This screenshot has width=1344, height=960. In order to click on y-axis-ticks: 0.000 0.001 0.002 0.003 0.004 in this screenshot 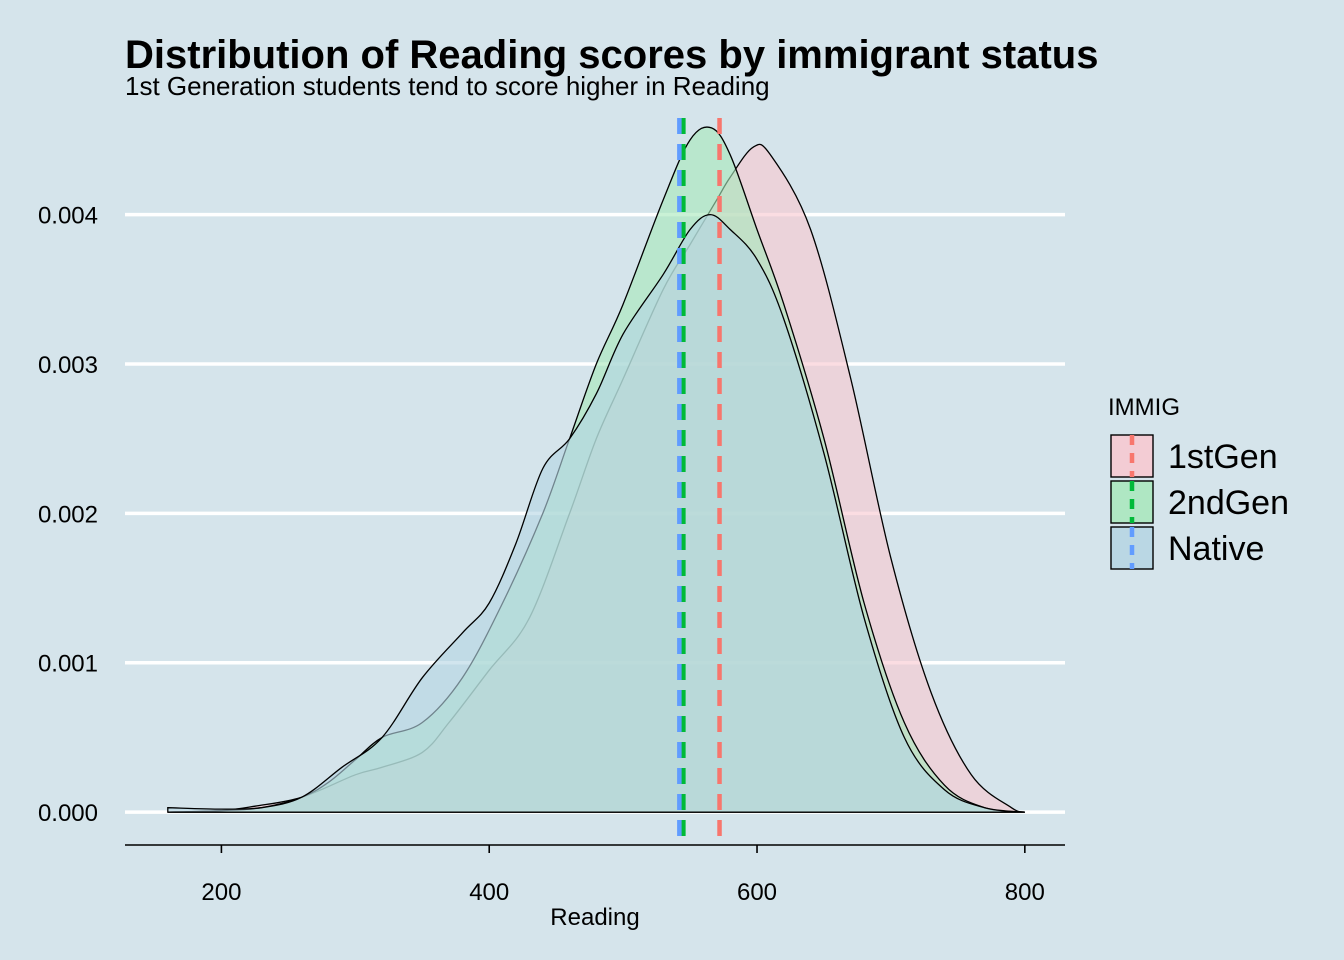, I will do `click(68, 515)`.